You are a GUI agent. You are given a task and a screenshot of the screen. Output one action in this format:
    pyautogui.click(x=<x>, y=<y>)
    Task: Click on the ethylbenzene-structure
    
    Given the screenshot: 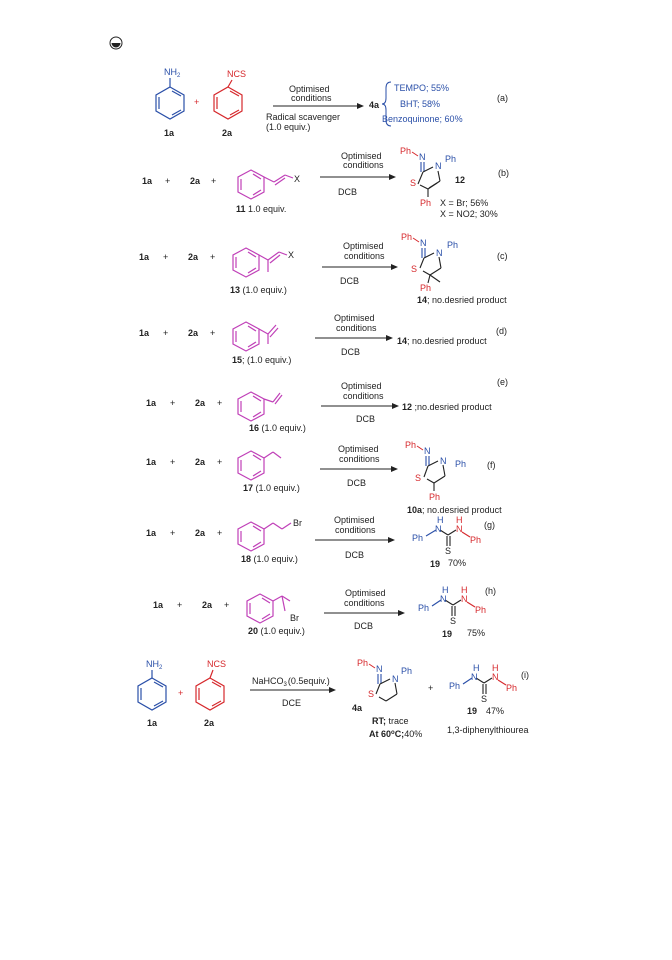 What is the action you would take?
    pyautogui.click(x=259, y=465)
    